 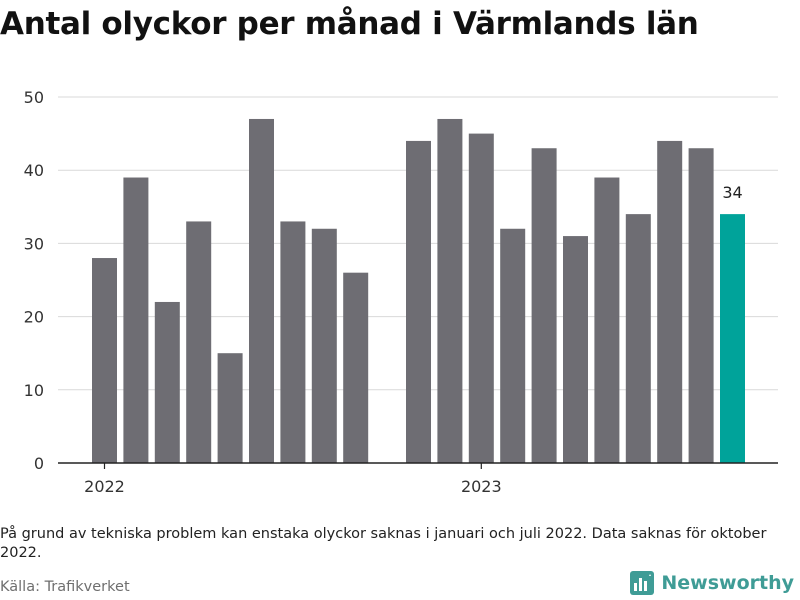 What do you see at coordinates (34, 97) in the screenshot?
I see `y-tick-label: 50` at bounding box center [34, 97].